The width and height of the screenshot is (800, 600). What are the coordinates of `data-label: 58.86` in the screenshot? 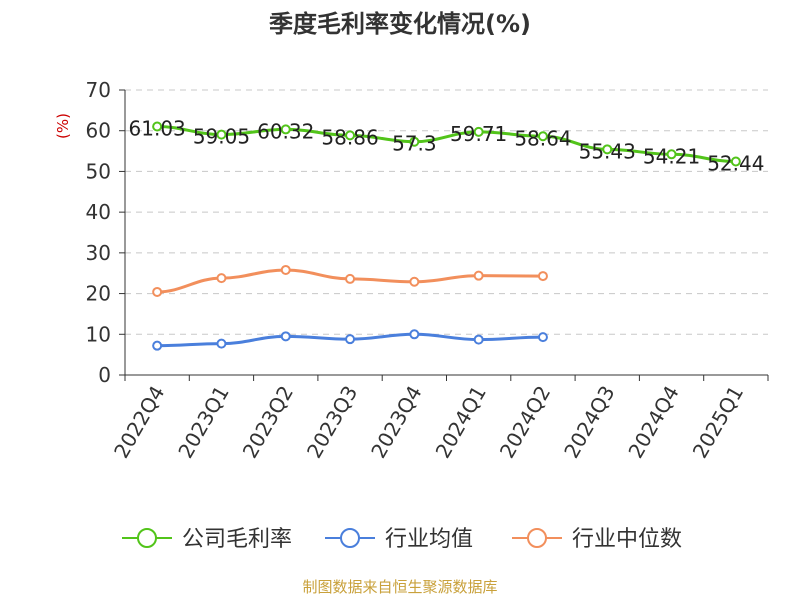 It's located at (349, 137).